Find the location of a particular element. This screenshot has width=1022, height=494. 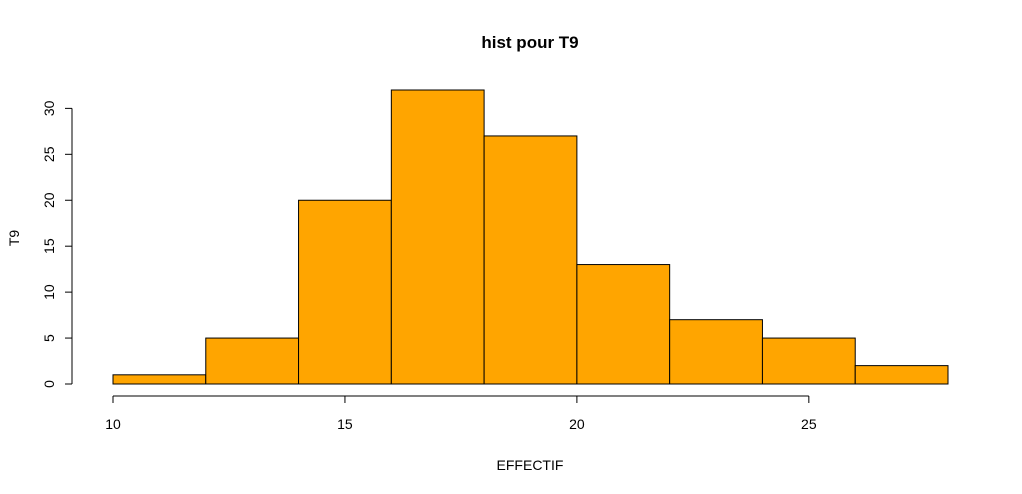

y-tick-label: 10 is located at coordinates (49, 292).